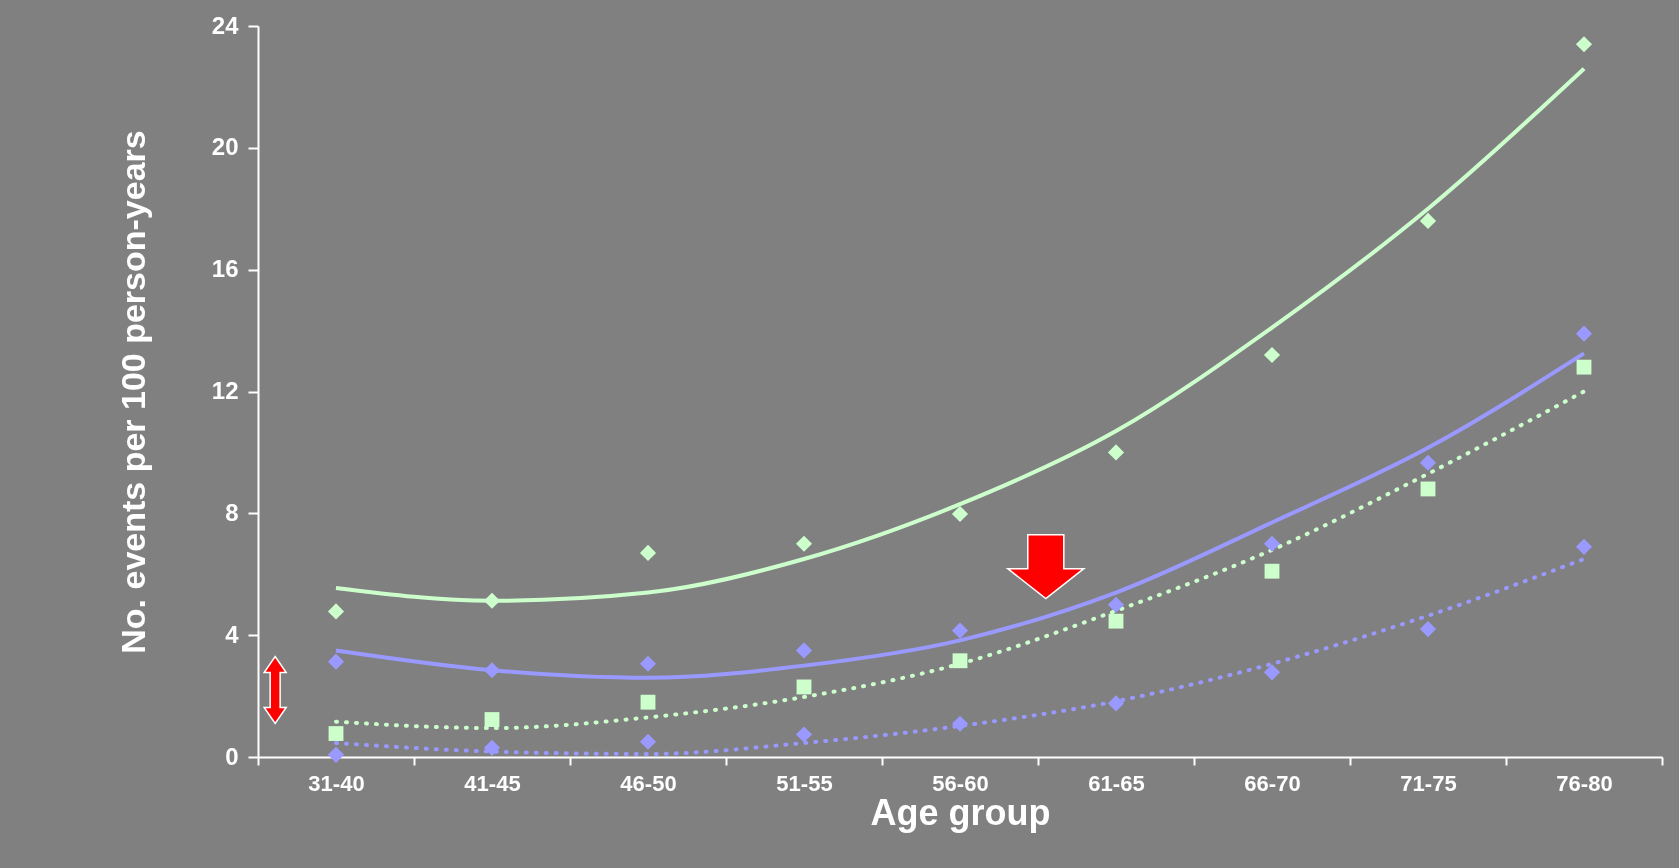 The width and height of the screenshot is (1679, 868). What do you see at coordinates (232, 756) in the screenshot?
I see `y-tick-label: 0` at bounding box center [232, 756].